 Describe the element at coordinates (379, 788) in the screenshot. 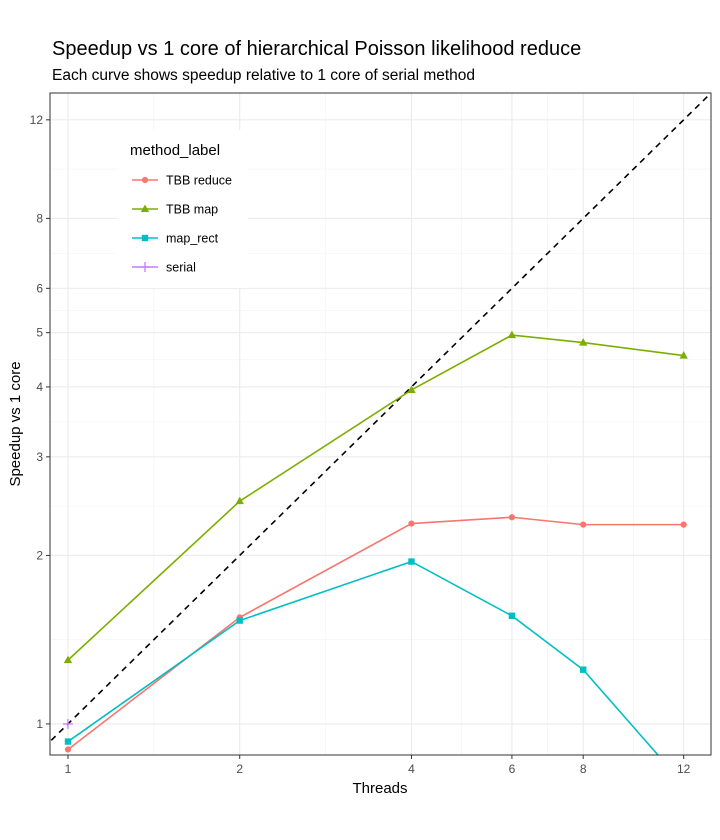

I see `x-axis-title: Threads` at that location.